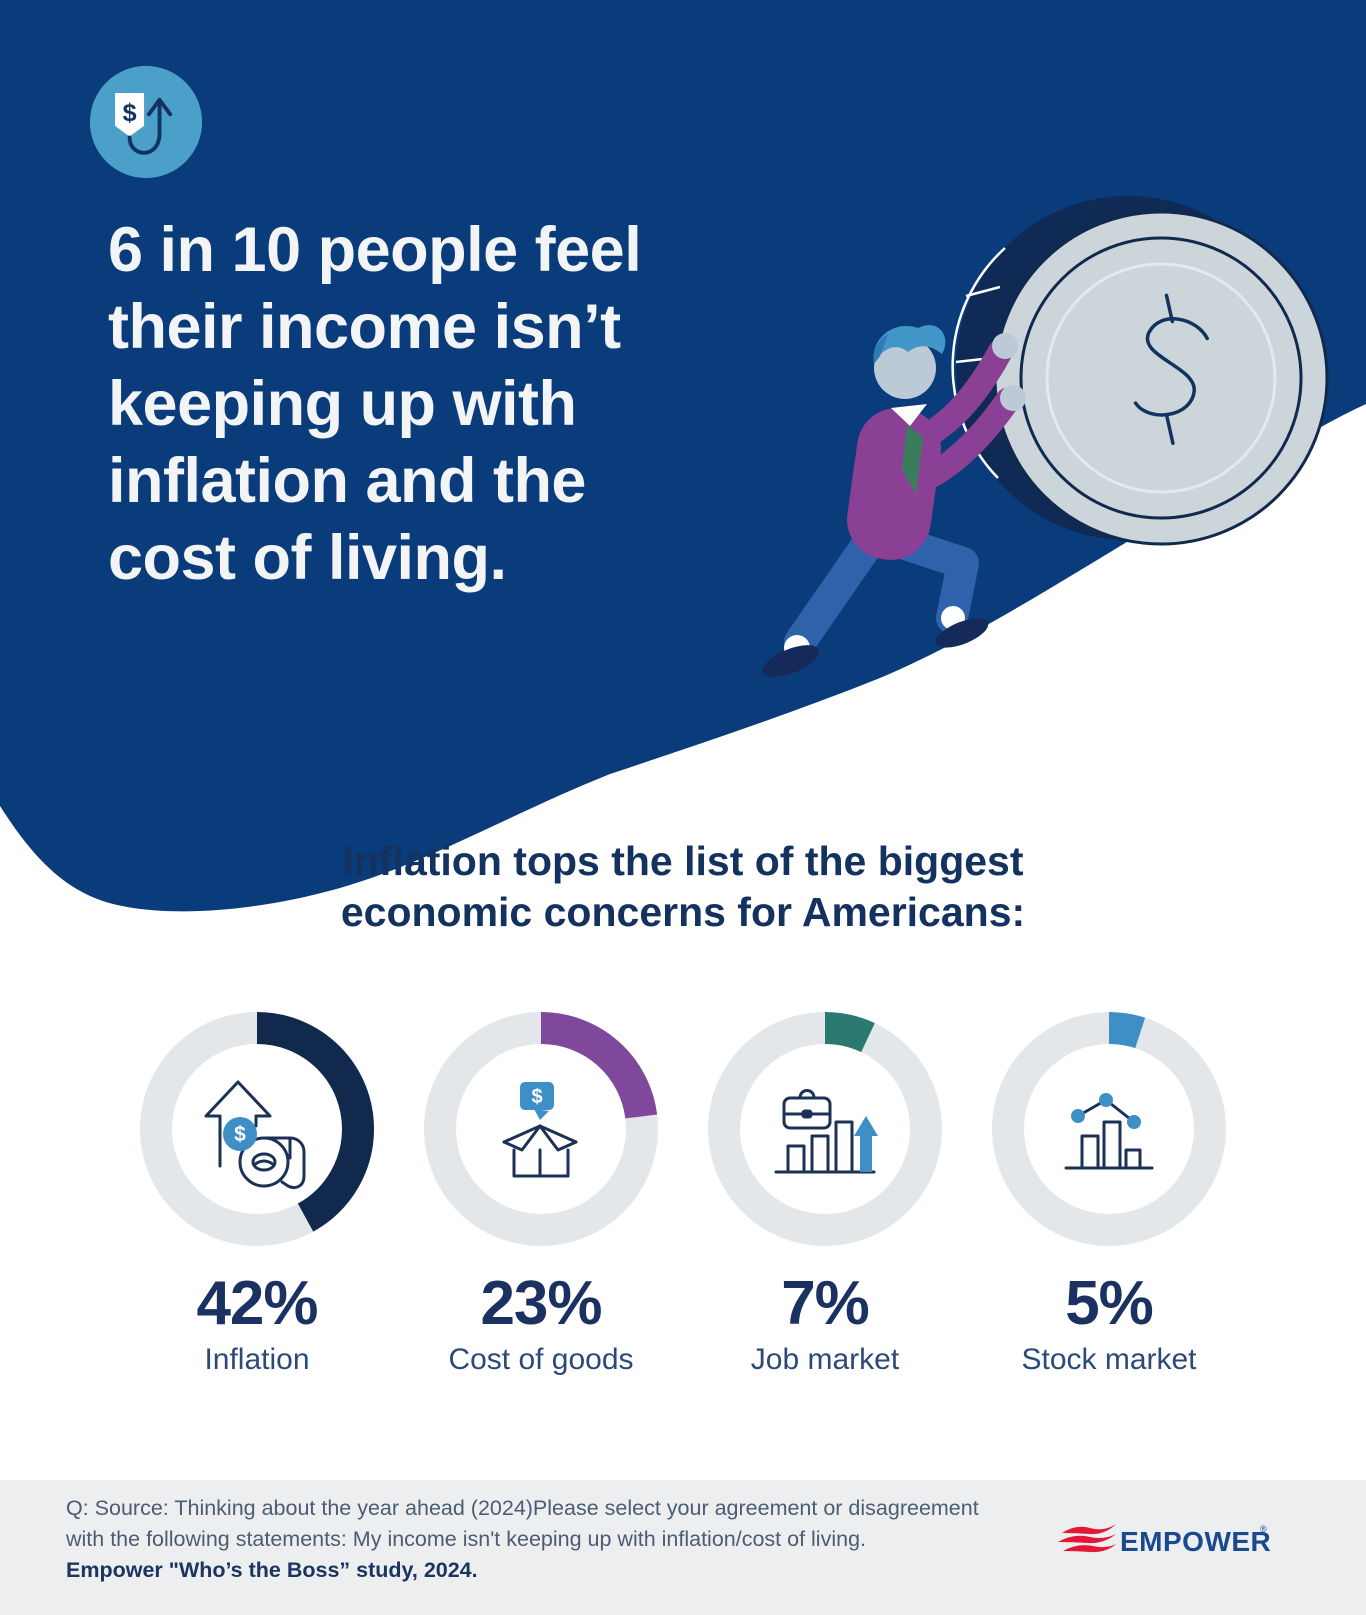 The height and width of the screenshot is (1615, 1366). I want to click on empower-logo: EMPOWER ®, so click(1164, 1540).